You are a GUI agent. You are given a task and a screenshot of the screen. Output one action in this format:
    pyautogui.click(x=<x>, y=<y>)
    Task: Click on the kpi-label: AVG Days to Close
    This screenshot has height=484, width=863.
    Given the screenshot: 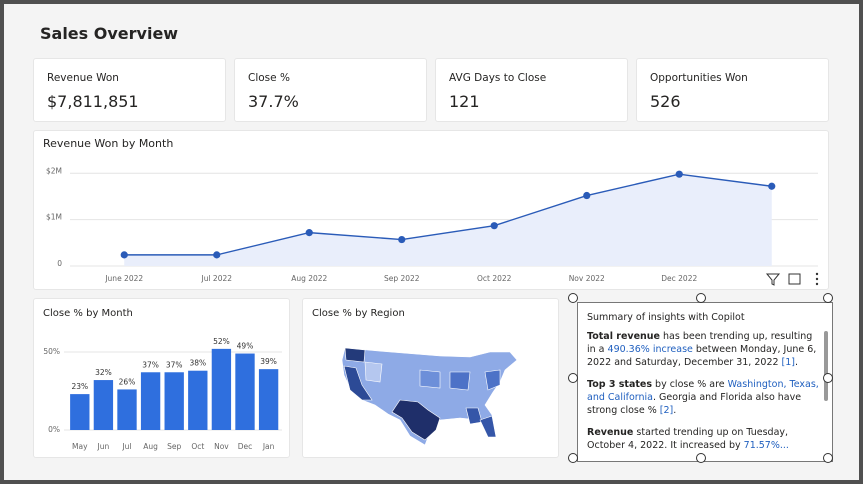 What is the action you would take?
    pyautogui.click(x=498, y=78)
    